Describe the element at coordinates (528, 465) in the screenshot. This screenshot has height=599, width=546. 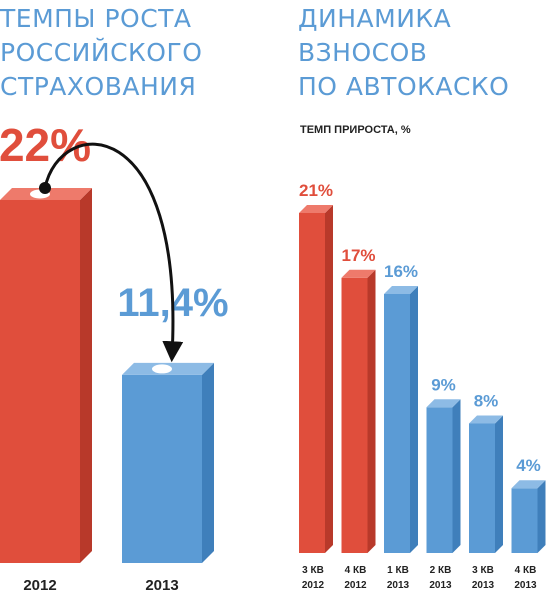
I see `right-value-label: 4%` at that location.